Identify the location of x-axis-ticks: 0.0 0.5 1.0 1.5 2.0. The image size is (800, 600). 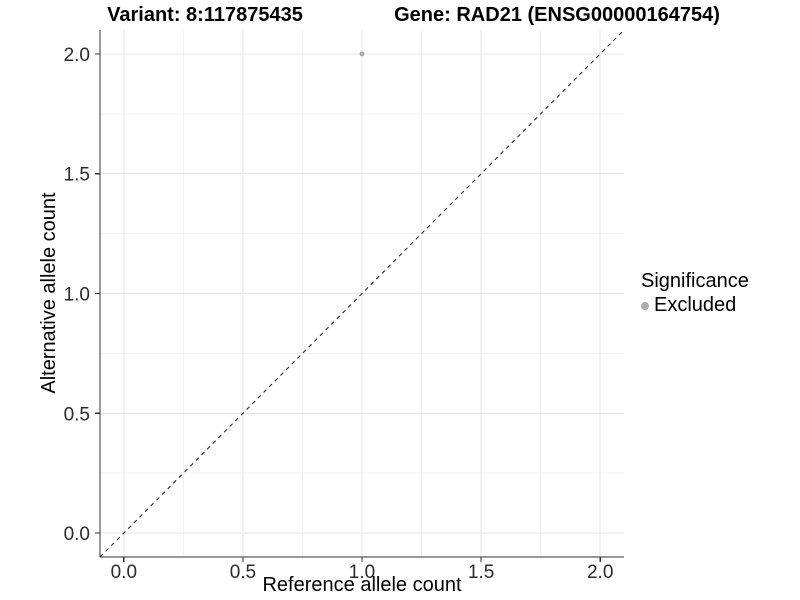
(362, 570).